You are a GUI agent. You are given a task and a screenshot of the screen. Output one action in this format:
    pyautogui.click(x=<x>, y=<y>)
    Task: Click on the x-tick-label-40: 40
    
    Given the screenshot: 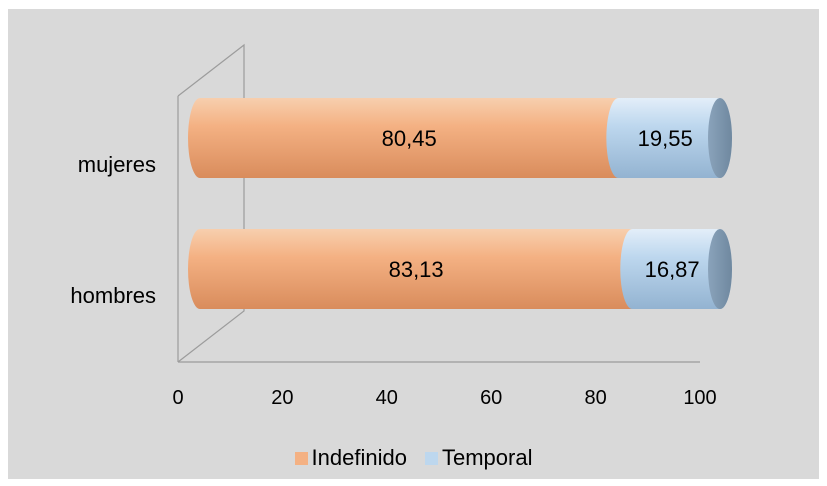 What is the action you would take?
    pyautogui.click(x=387, y=398)
    